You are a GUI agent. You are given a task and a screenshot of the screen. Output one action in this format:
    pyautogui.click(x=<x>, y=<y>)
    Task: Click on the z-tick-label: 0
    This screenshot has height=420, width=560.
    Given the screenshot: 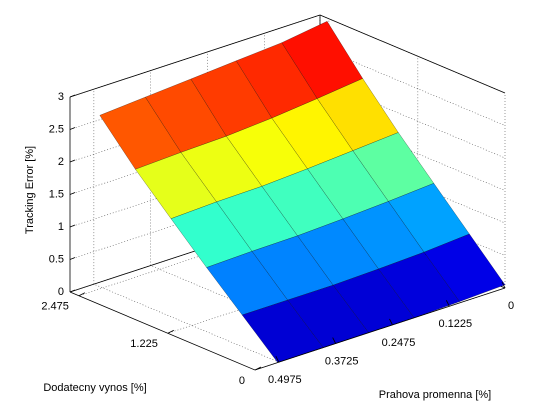 What is the action you would take?
    pyautogui.click(x=61, y=292)
    